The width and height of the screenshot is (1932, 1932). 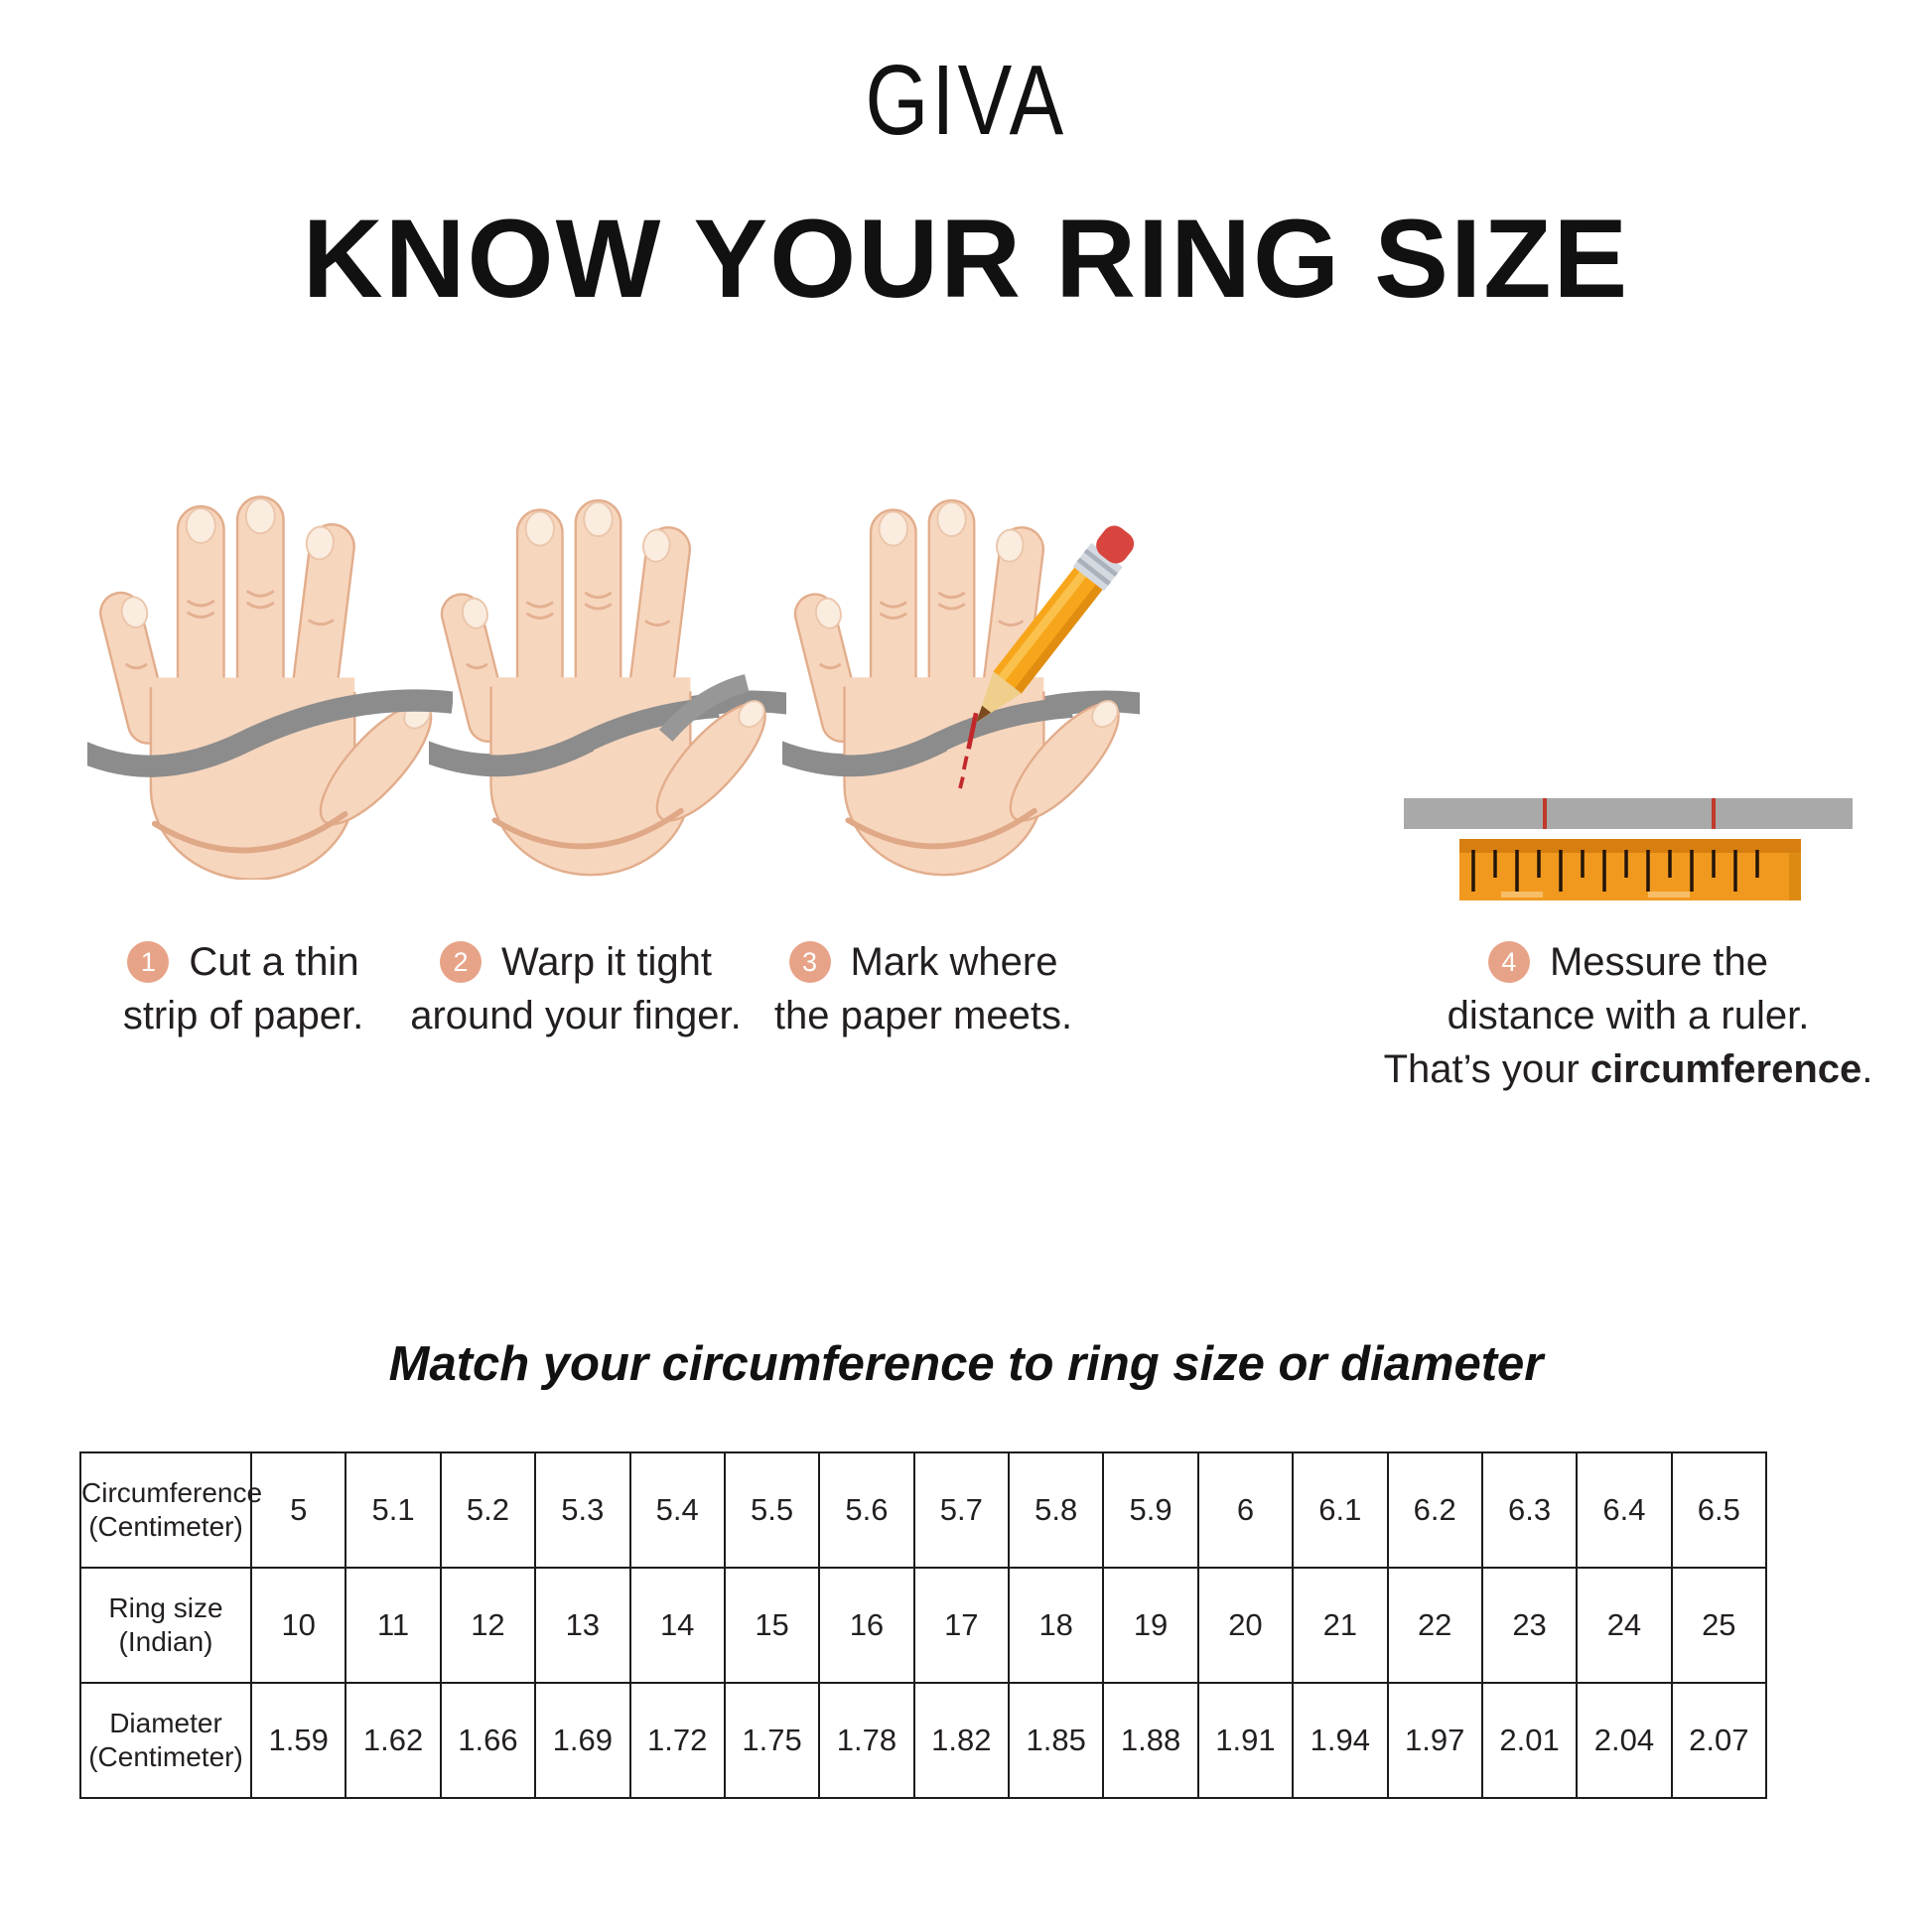 I want to click on step-1-line1: Cut a thin, so click(x=274, y=962).